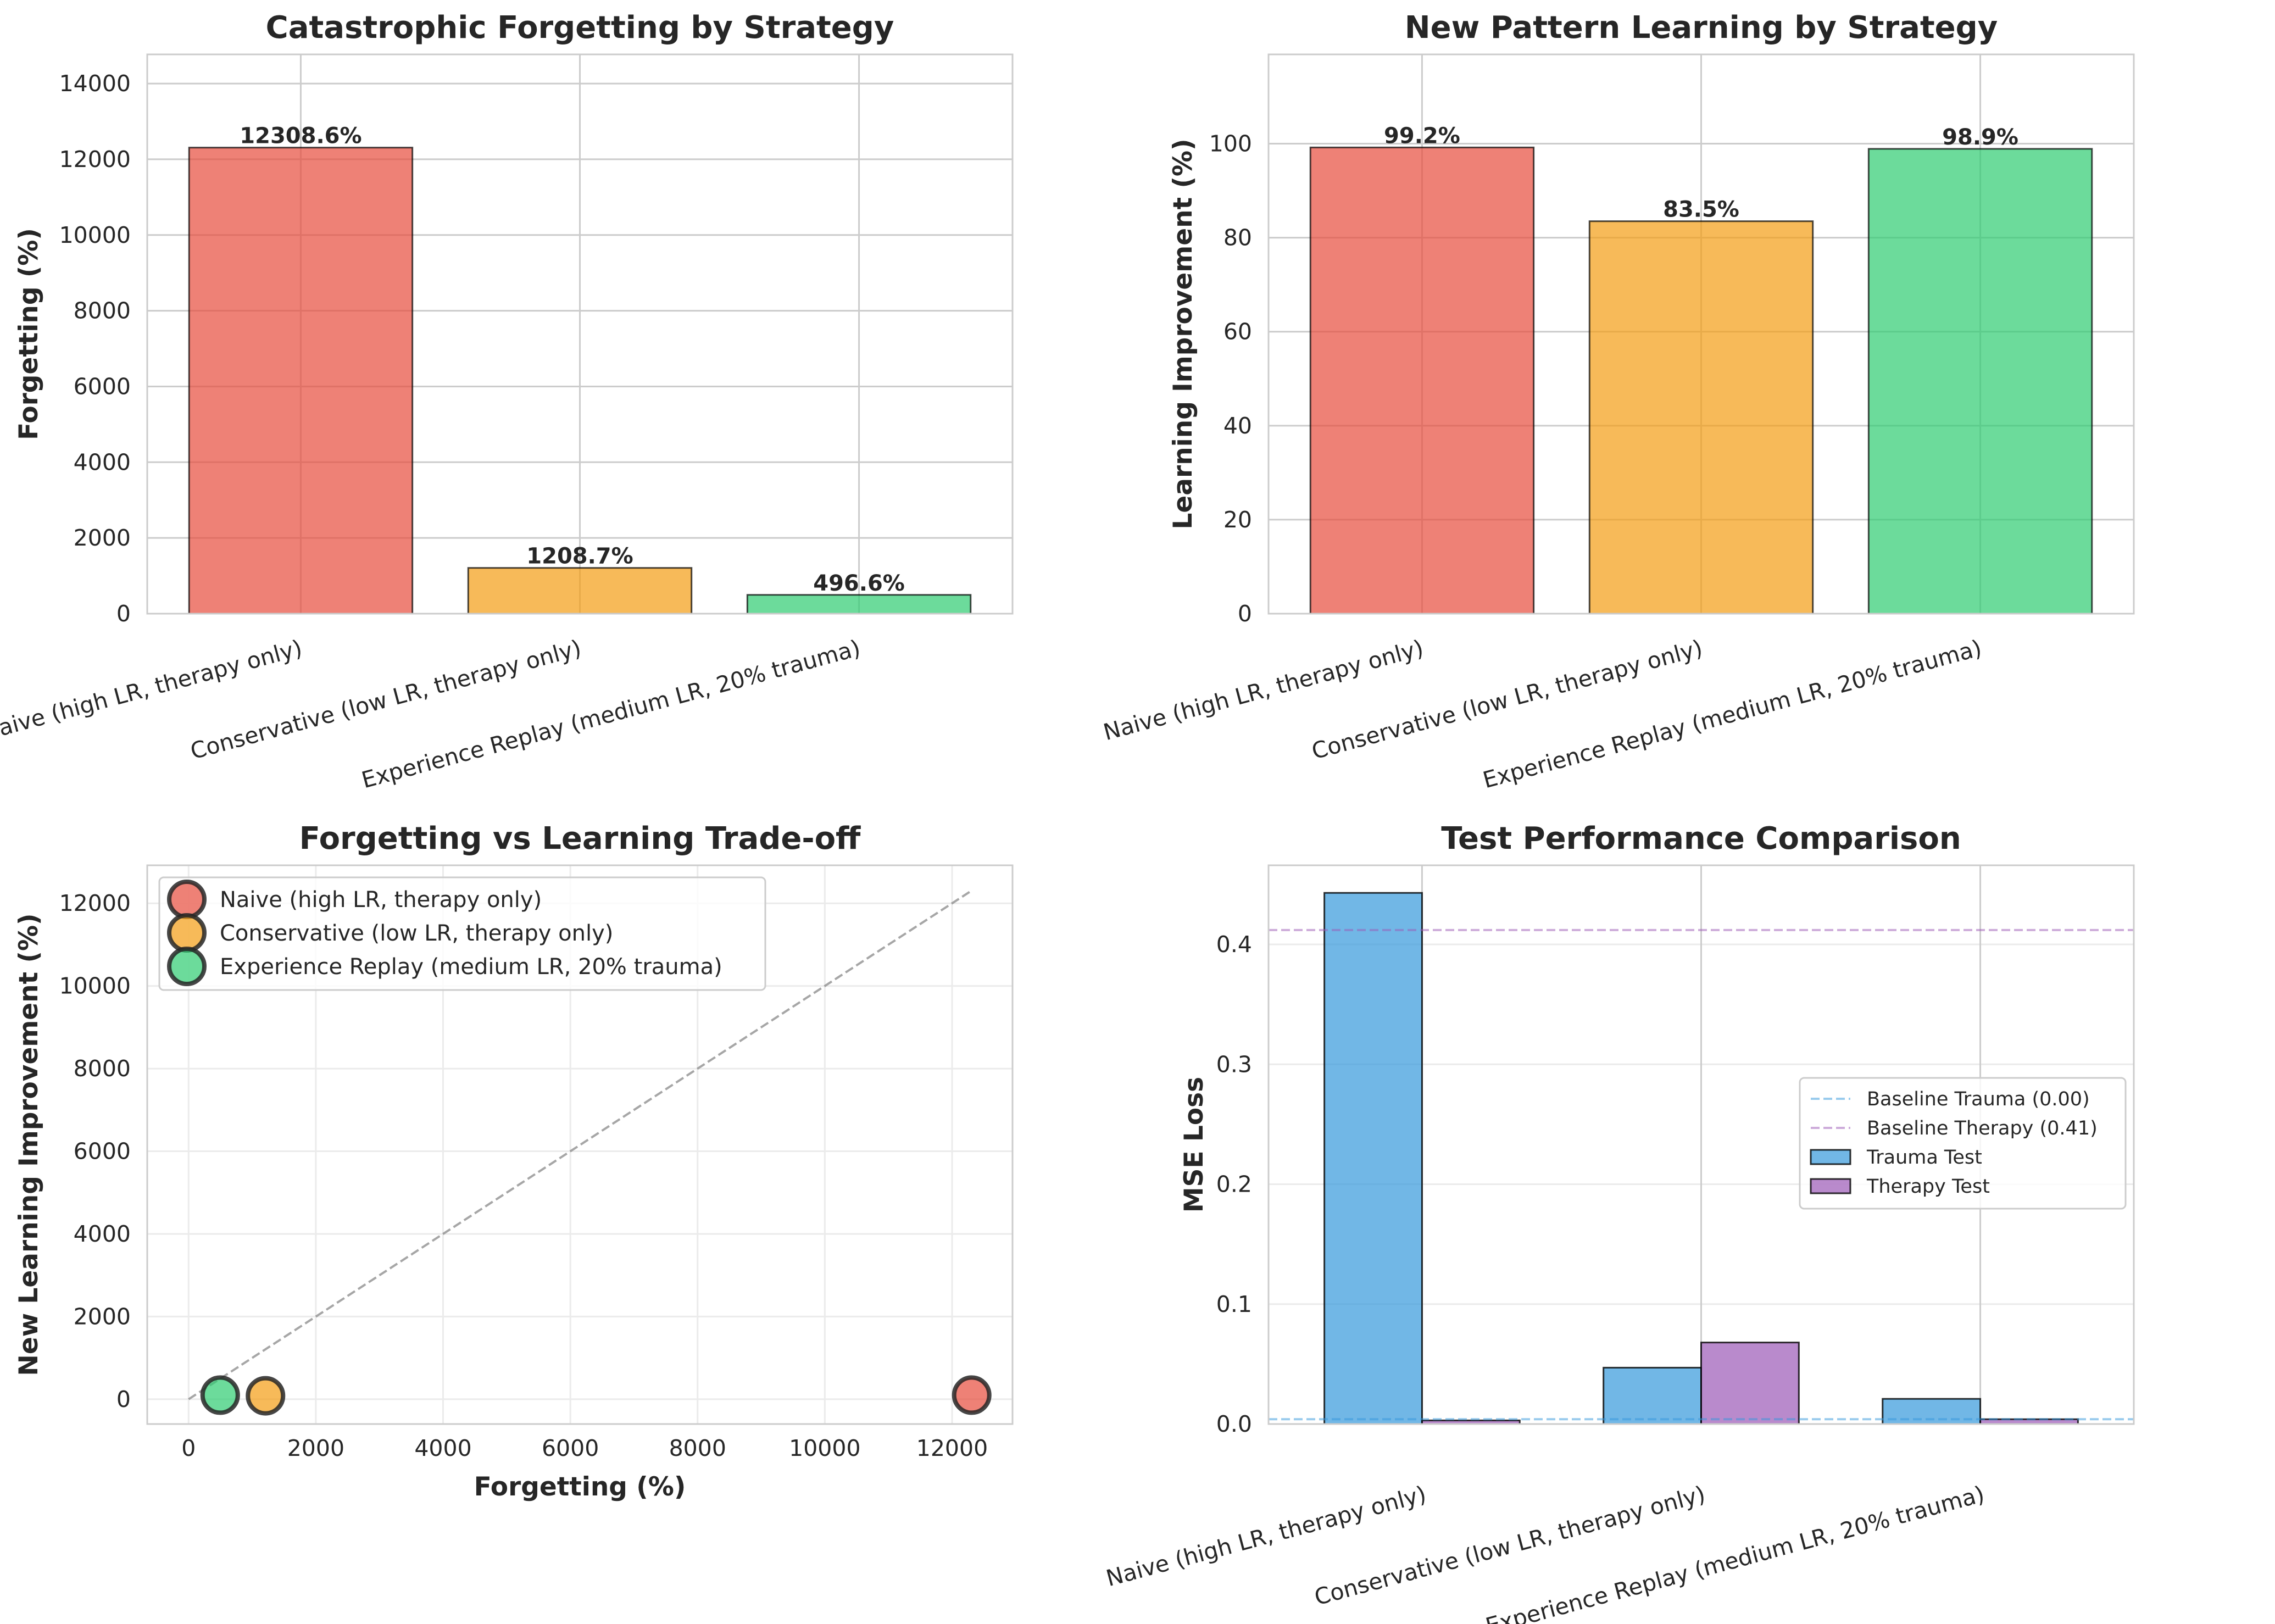 The image size is (2275, 1624). I want to click on tradeoff-xtick-label: 8000, so click(697, 1448).